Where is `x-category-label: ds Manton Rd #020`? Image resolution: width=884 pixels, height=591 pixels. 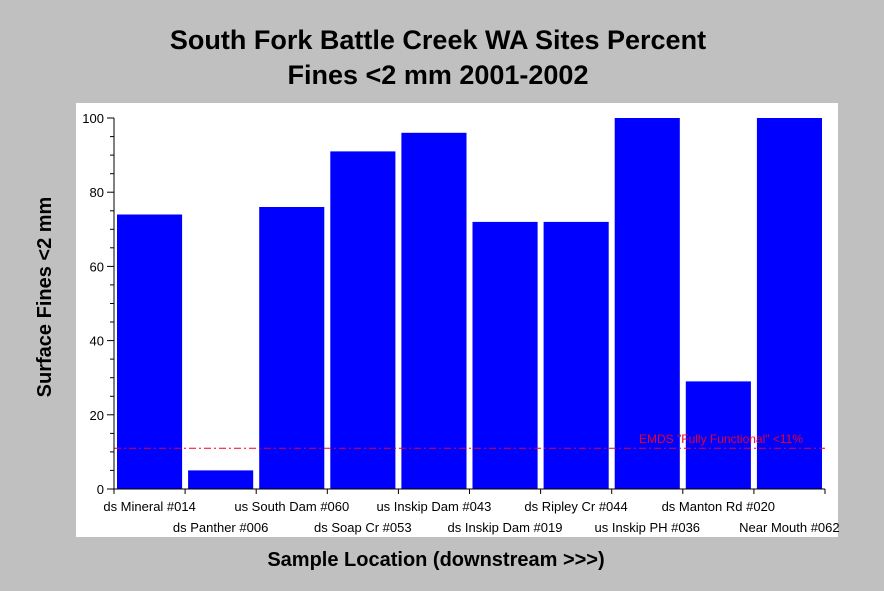
x-category-label: ds Manton Rd #020 is located at coordinates (718, 506).